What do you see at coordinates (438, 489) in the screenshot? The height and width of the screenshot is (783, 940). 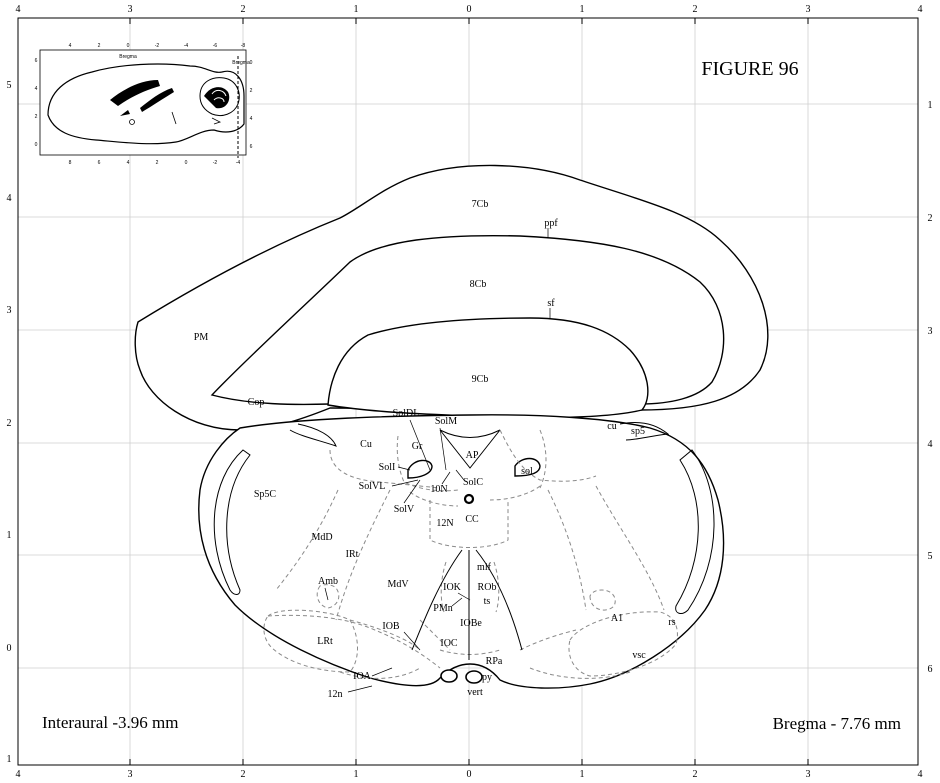 I see `label-10n: 10N` at bounding box center [438, 489].